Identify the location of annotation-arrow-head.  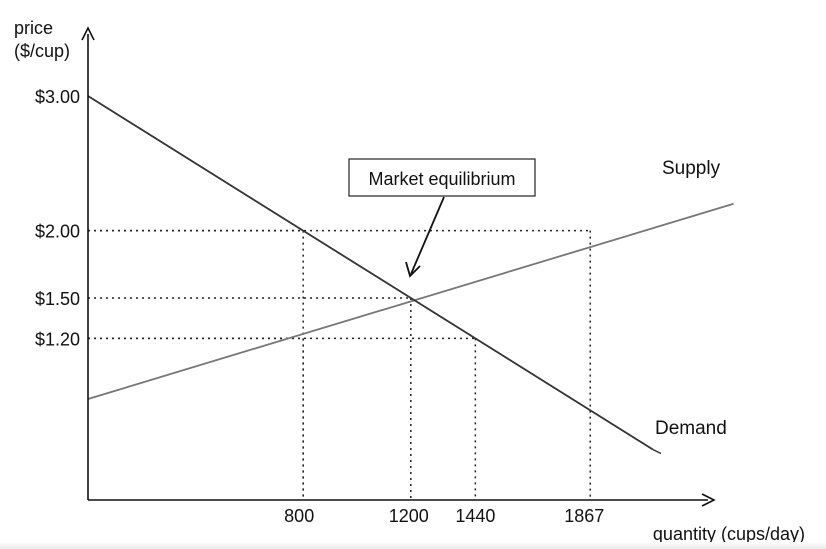
(413, 269).